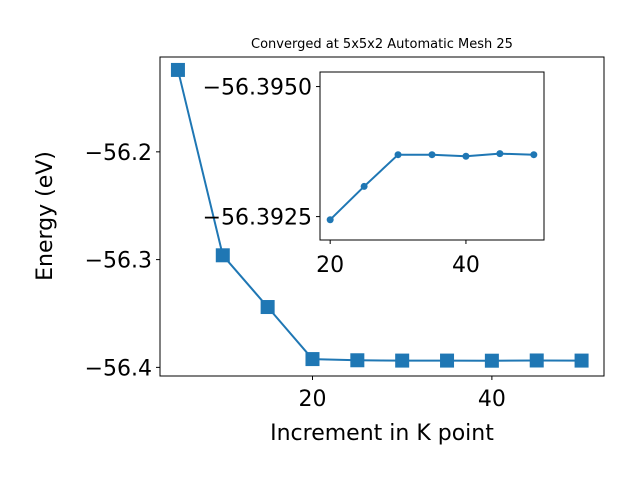  I want to click on main-y-ticks: −56.2 −56.3 −56.4, so click(122, 261).